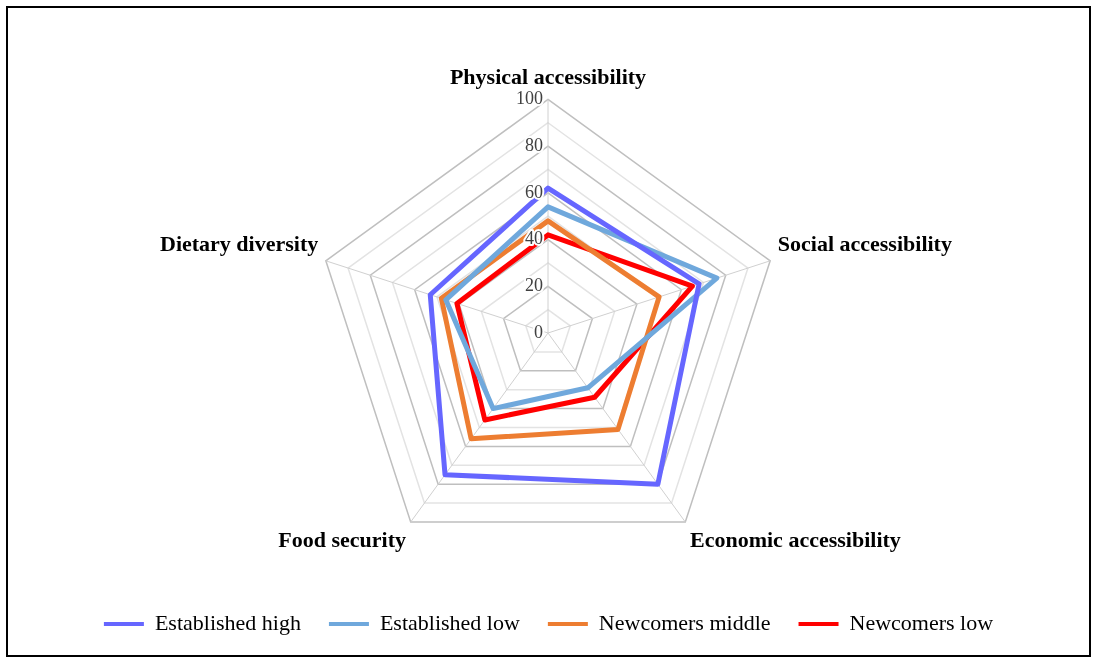  I want to click on legend-label: Established low, so click(449, 622).